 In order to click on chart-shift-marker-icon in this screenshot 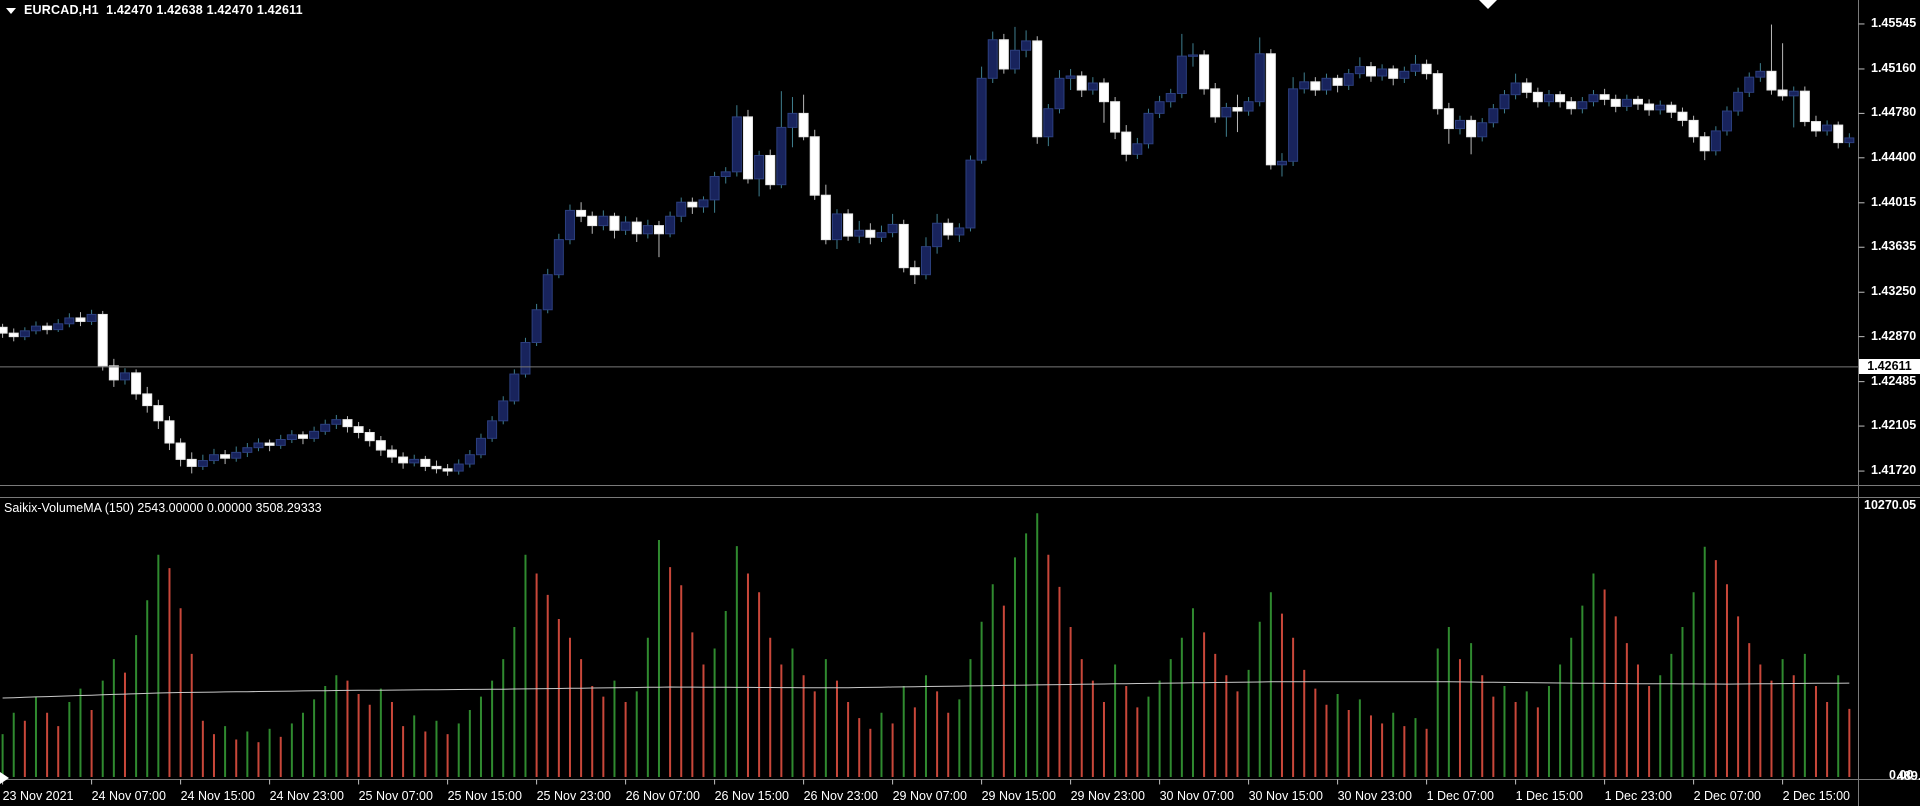, I will do `click(1488, 4)`.